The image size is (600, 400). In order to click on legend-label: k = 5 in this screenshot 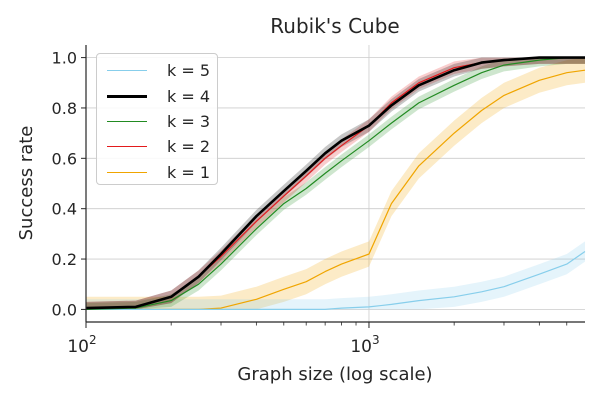, I will do `click(189, 71)`.